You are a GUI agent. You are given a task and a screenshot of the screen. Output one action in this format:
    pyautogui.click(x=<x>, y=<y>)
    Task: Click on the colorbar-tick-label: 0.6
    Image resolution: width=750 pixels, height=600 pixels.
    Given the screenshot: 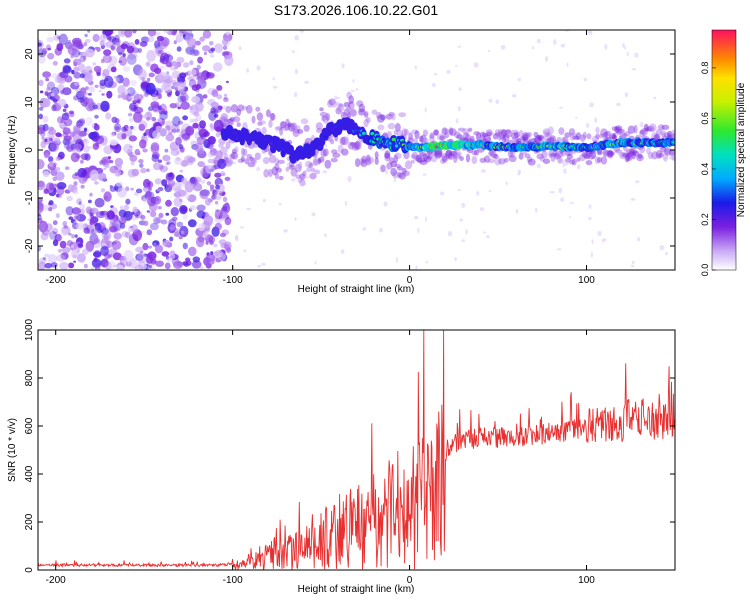 What is the action you would take?
    pyautogui.click(x=705, y=118)
    